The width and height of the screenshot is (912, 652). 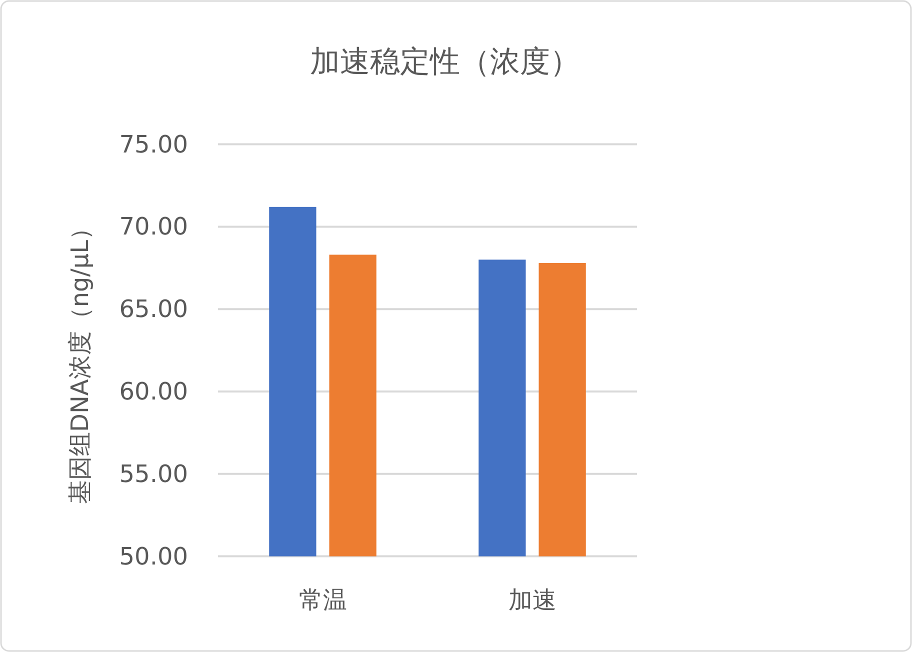 I want to click on x-tick-label: 常温, so click(x=322, y=600).